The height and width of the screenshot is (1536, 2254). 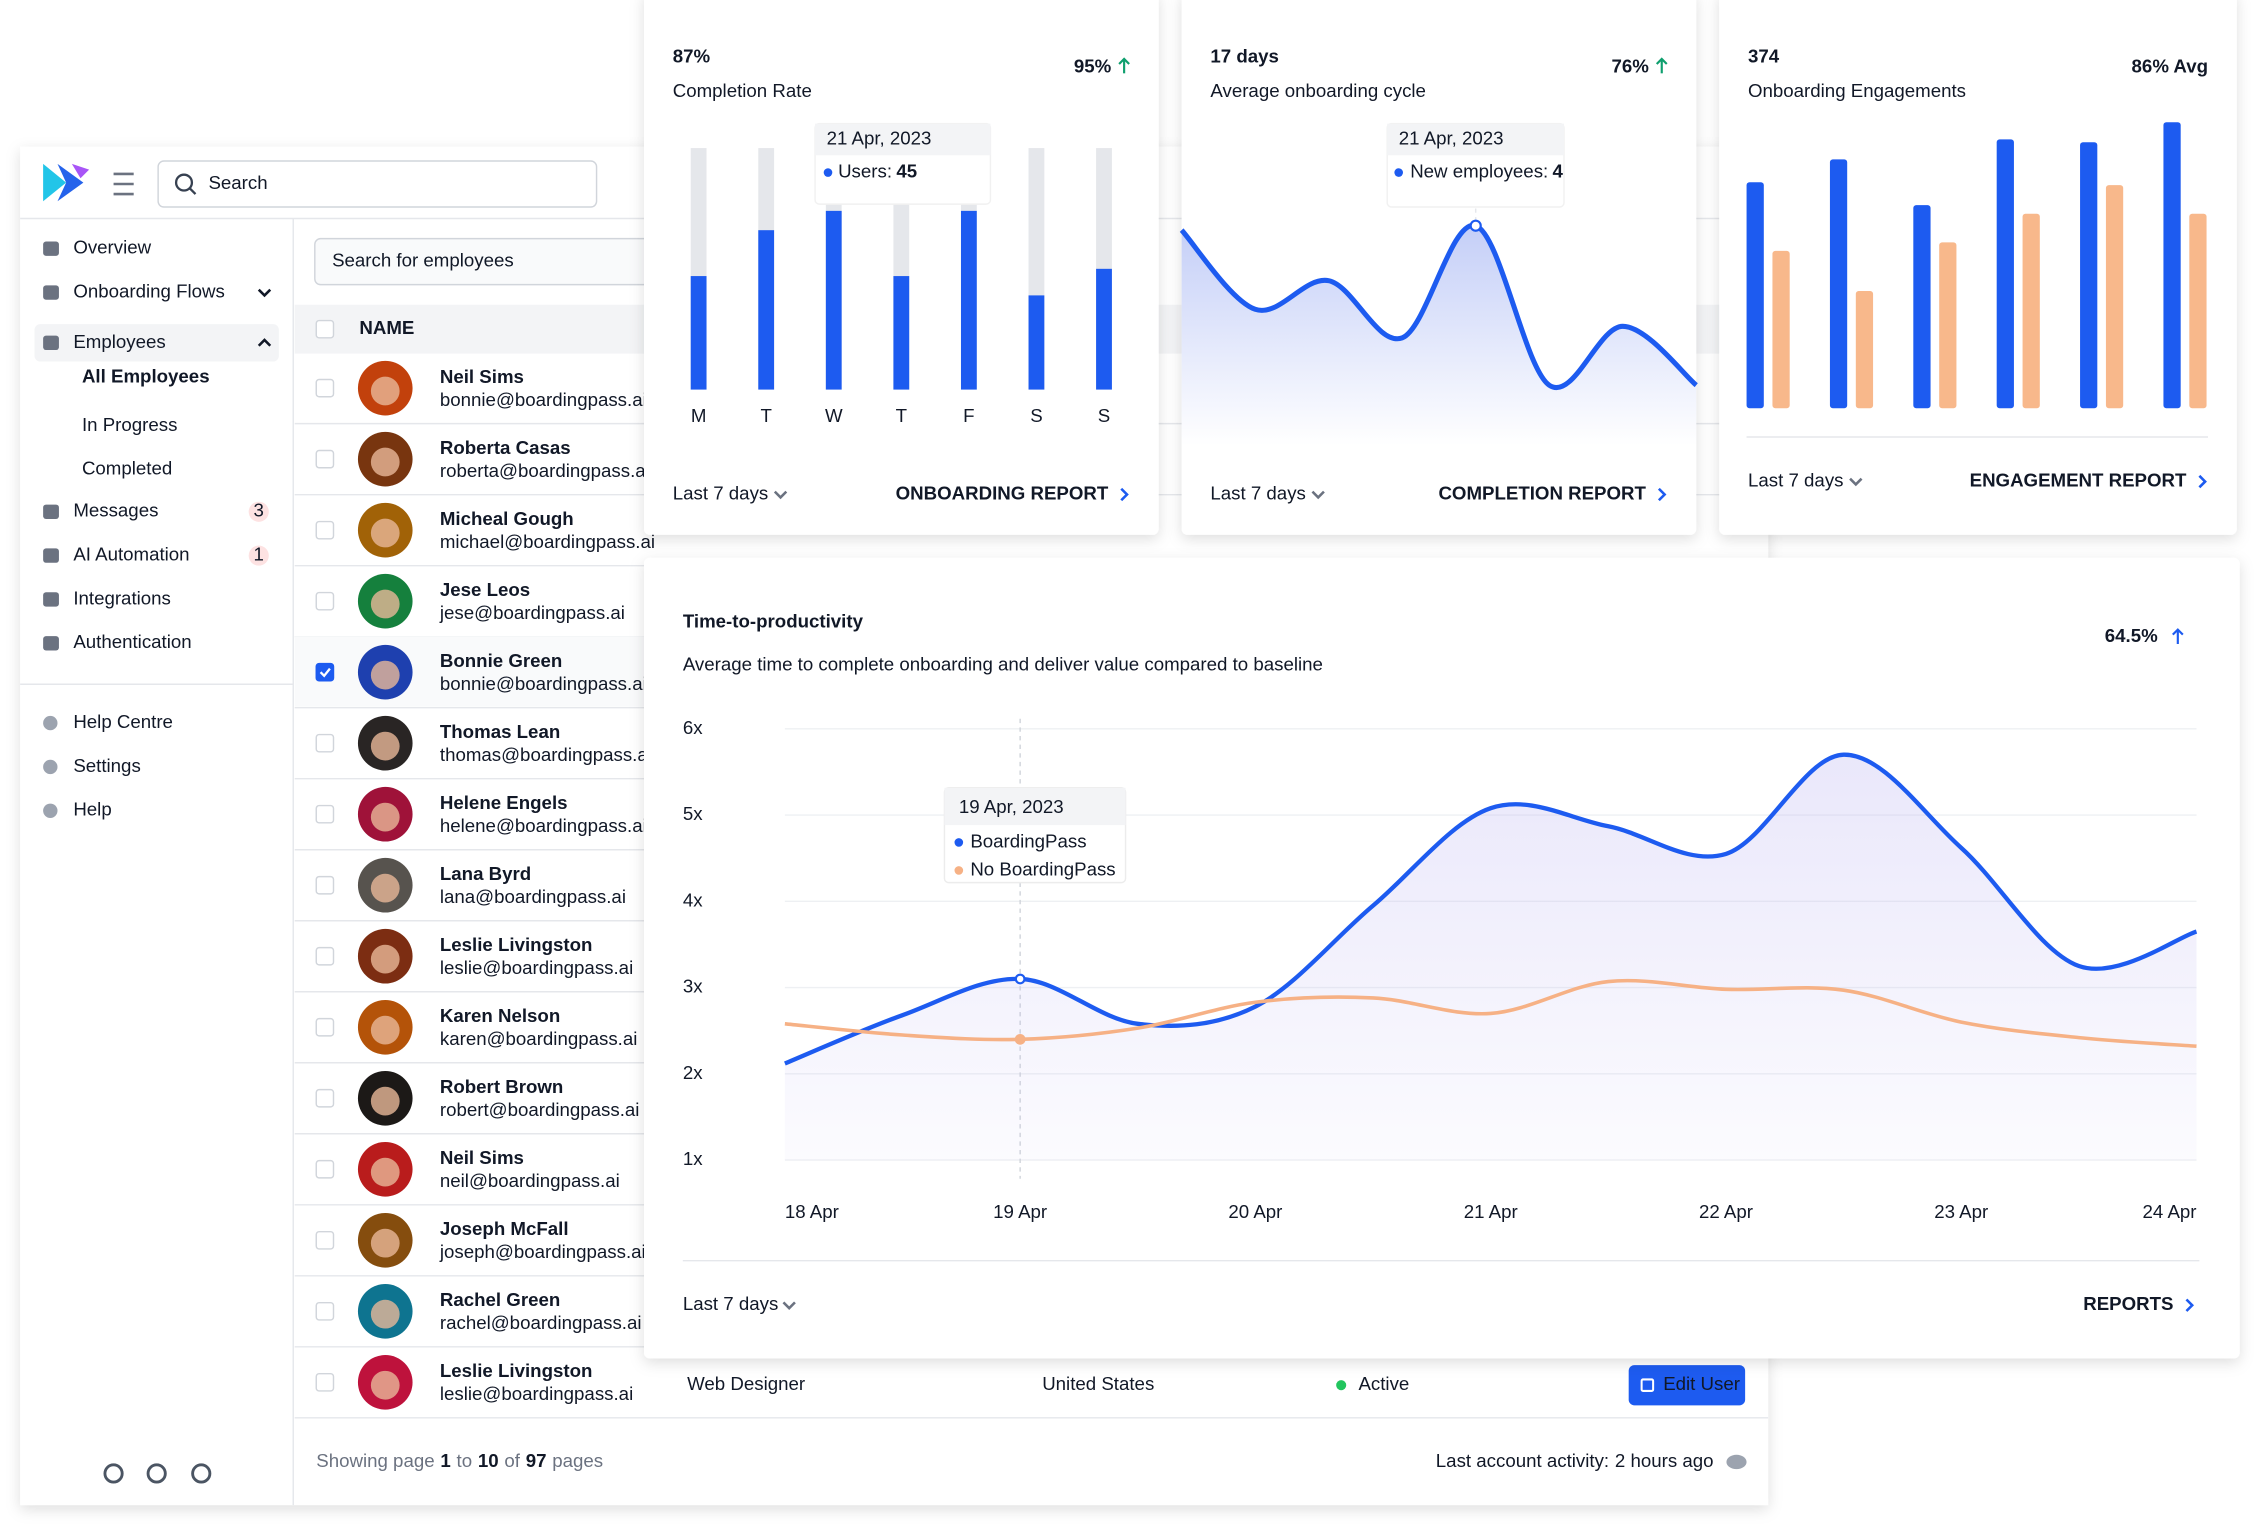 I want to click on chart-change: 64.5%, so click(x=2131, y=635).